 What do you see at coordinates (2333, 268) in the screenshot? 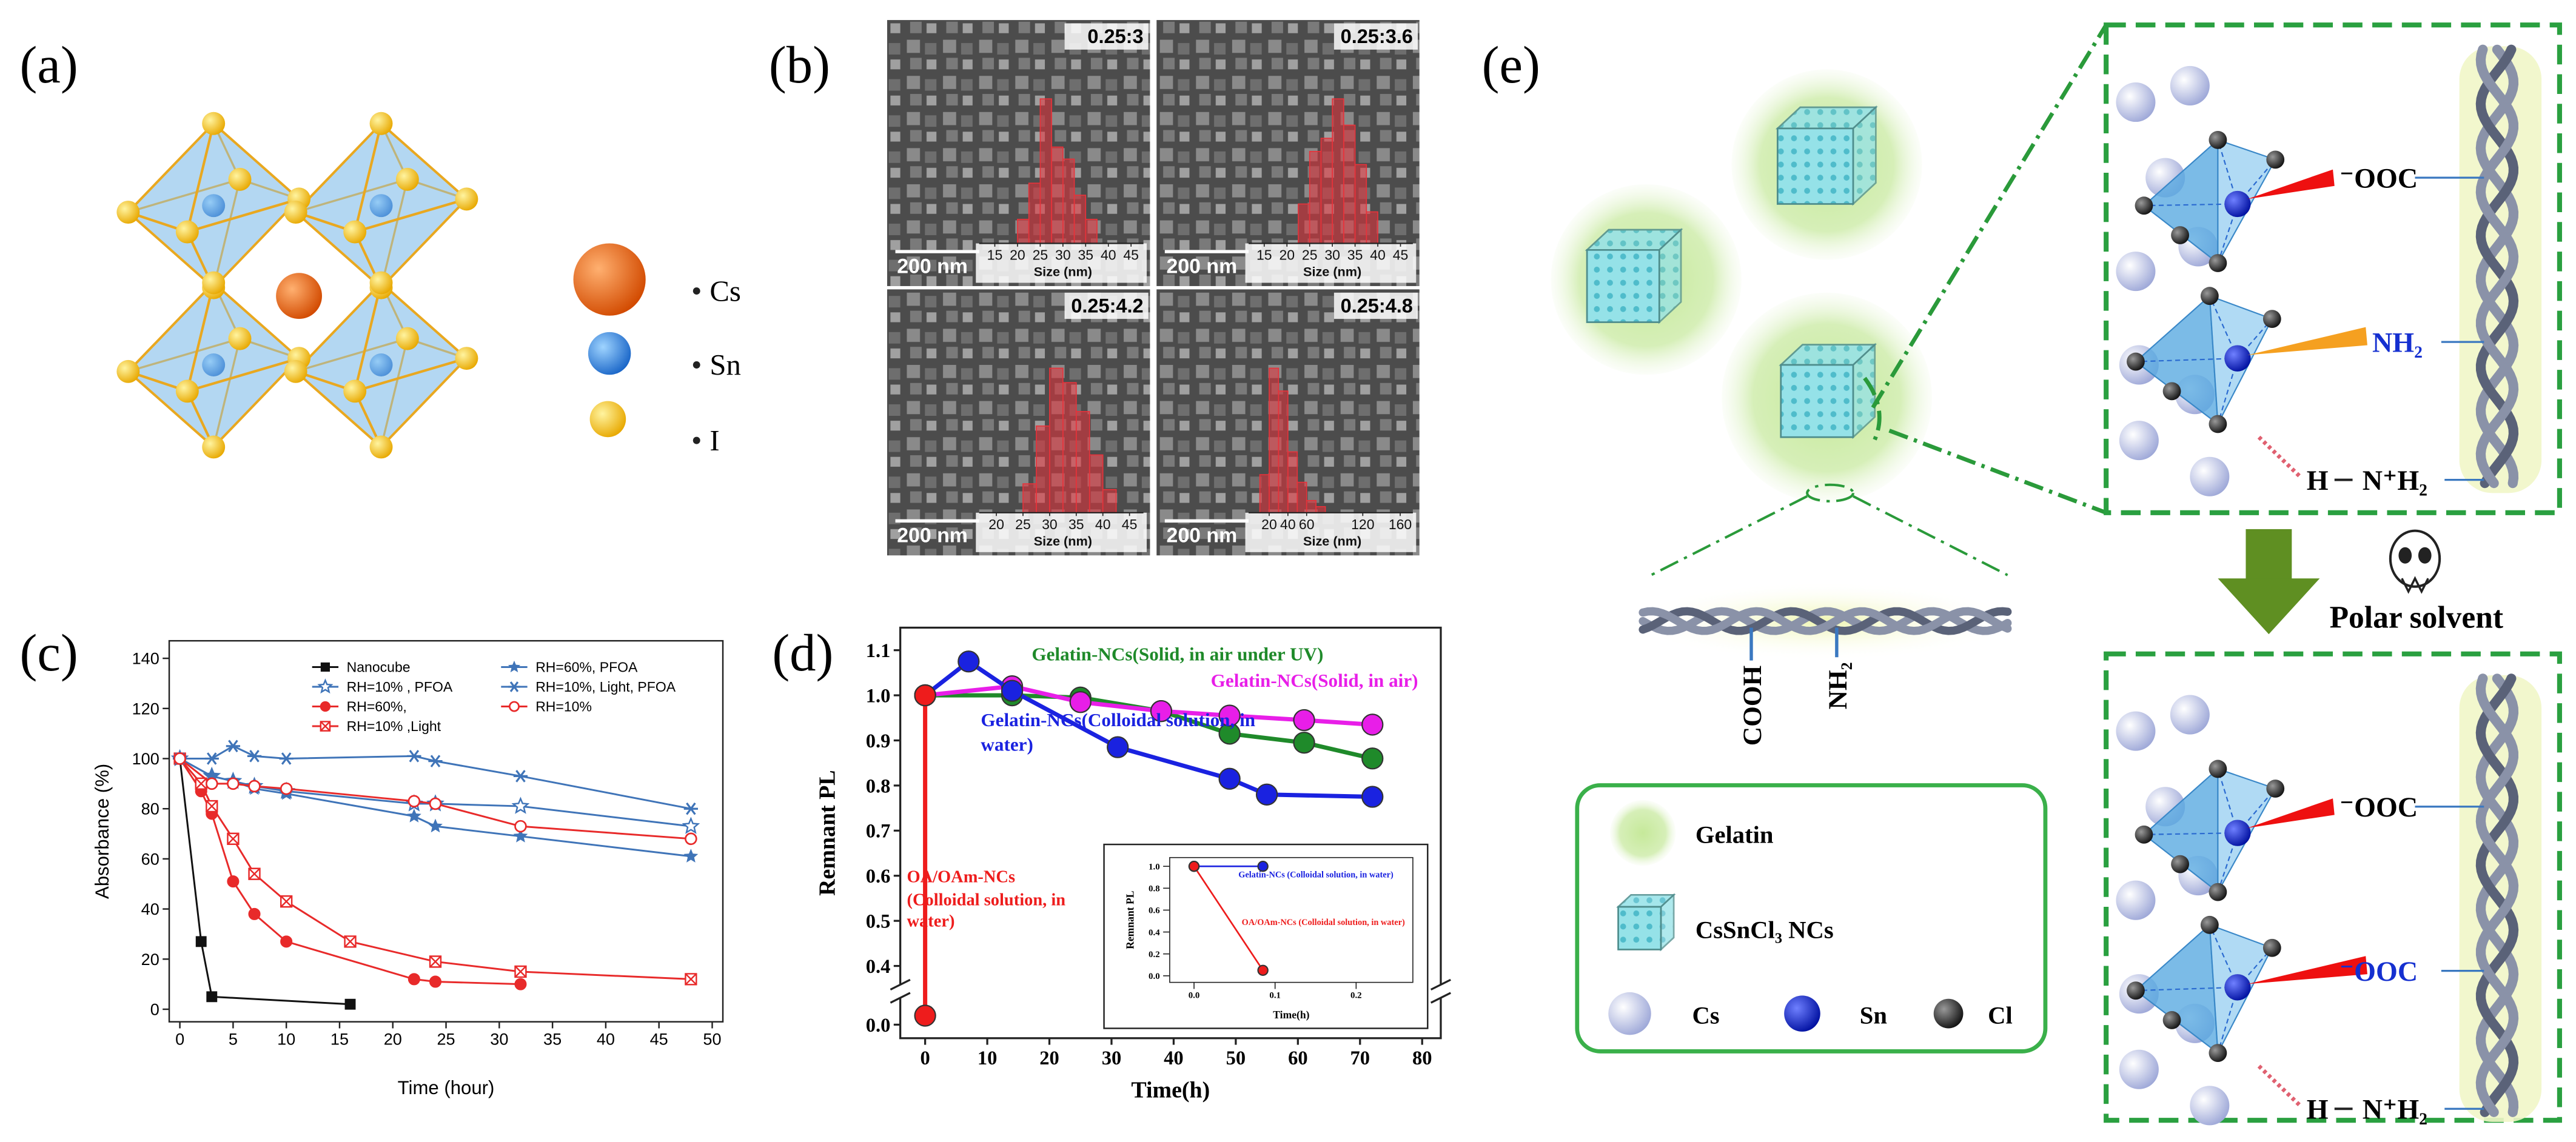
I see `zoom-box` at bounding box center [2333, 268].